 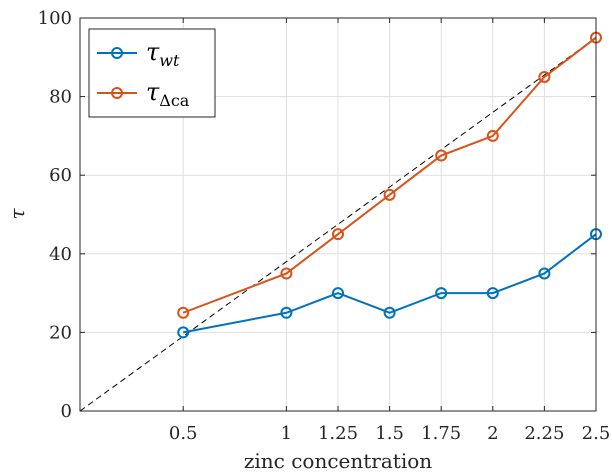 What do you see at coordinates (55, 18) in the screenshot?
I see `y-tick-label: 100` at bounding box center [55, 18].